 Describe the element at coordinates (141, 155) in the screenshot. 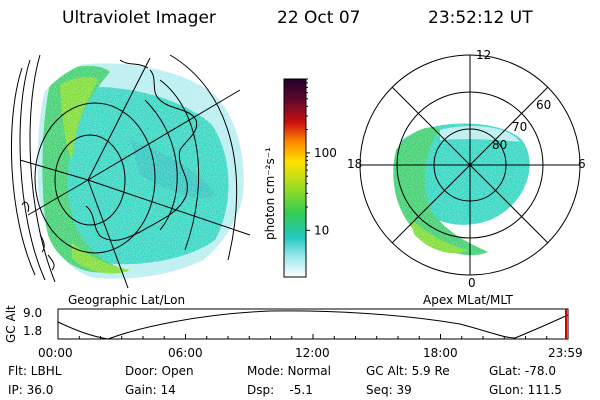

I see `coastline` at that location.